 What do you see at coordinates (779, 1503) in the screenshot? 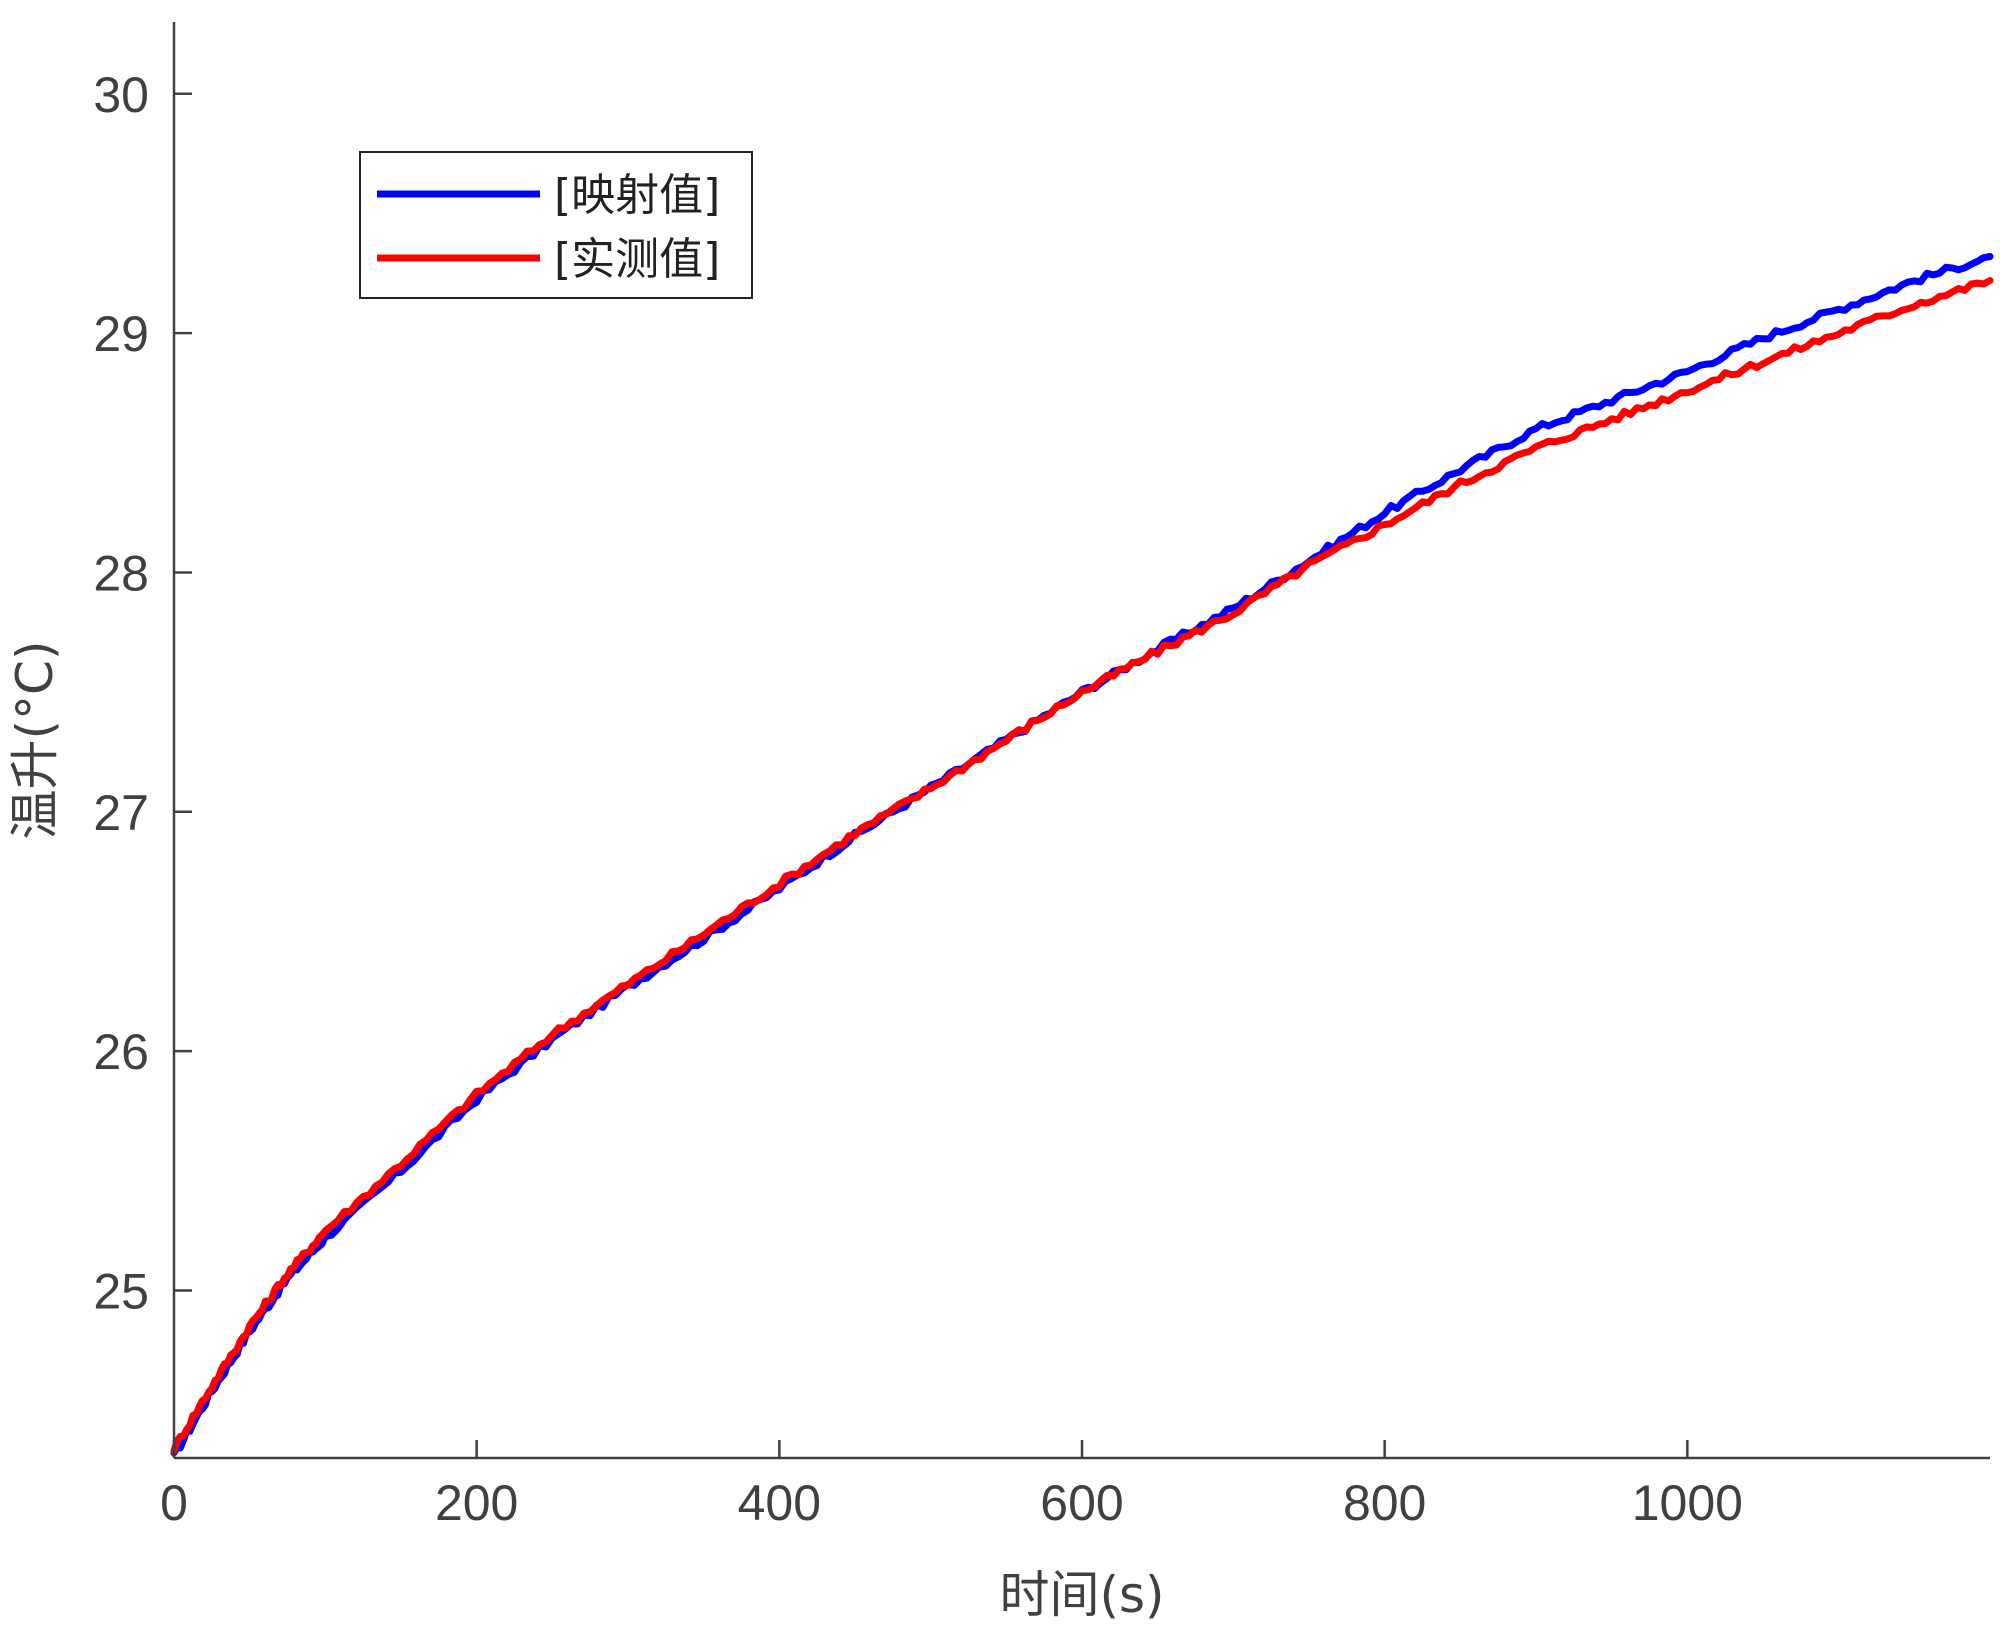
I see `x-tick-label: 400` at bounding box center [779, 1503].